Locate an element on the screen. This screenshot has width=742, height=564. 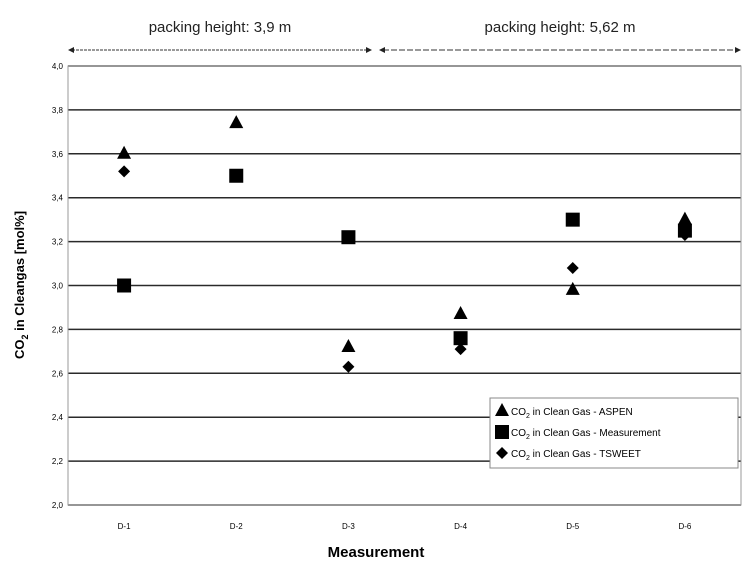
y-tick-label: 4,0 is located at coordinates (58, 66).